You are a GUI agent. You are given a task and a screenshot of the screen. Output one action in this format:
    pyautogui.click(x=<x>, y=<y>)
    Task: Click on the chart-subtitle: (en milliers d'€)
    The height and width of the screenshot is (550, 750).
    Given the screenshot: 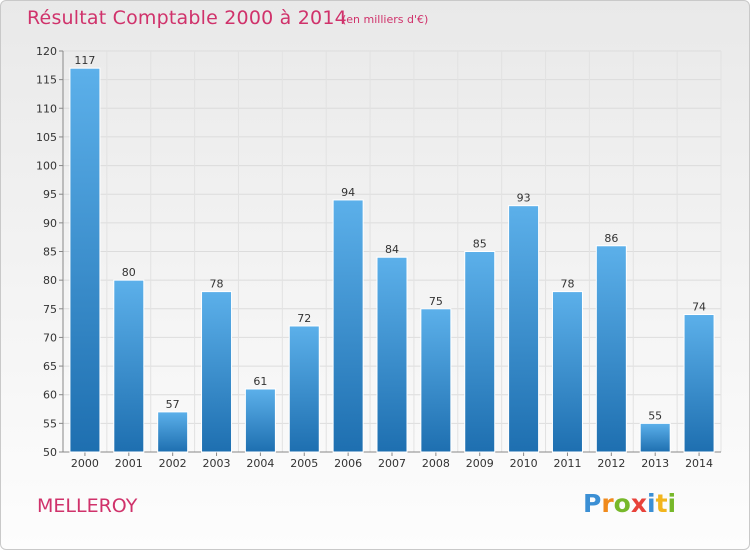 What is the action you would take?
    pyautogui.click(x=385, y=19)
    